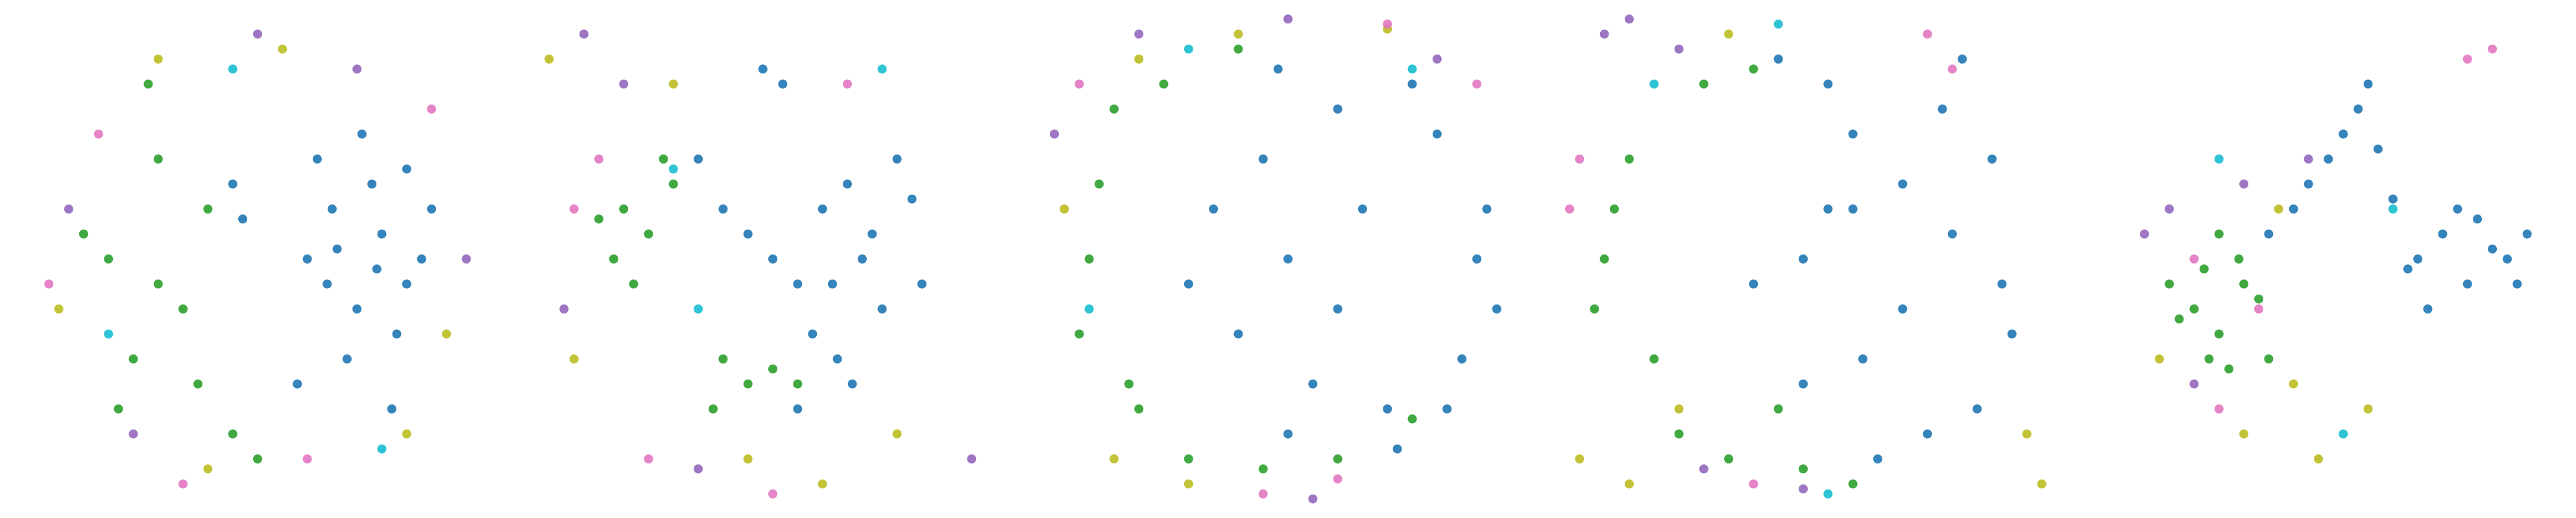 The image size is (2576, 518). Describe the element at coordinates (2335, 253) in the screenshot. I see `scatter-panel` at that location.